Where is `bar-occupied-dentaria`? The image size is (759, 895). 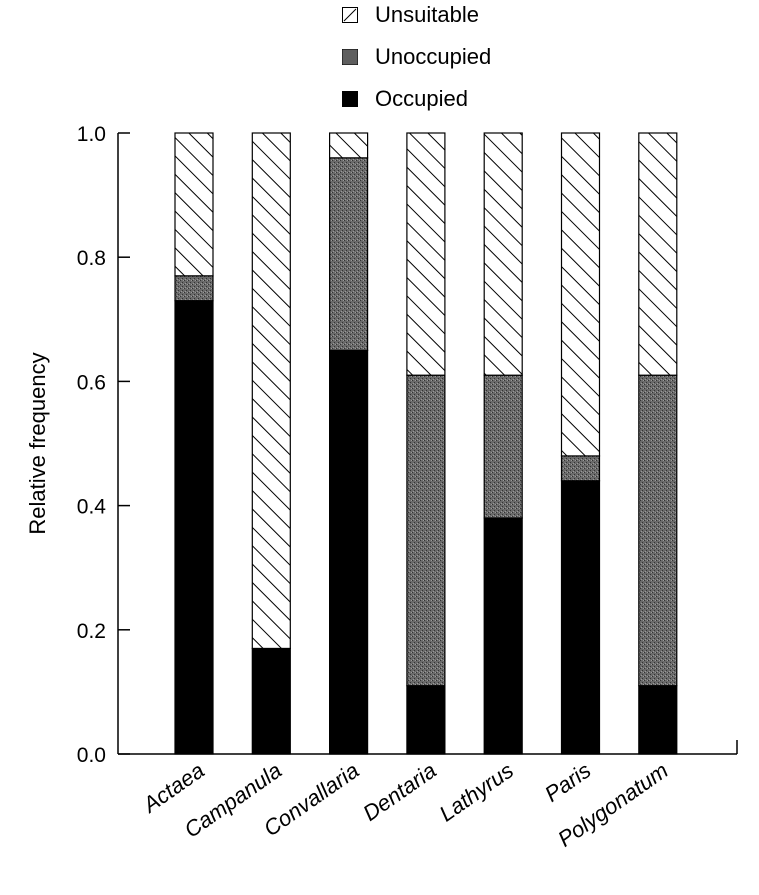 bar-occupied-dentaria is located at coordinates (426, 720).